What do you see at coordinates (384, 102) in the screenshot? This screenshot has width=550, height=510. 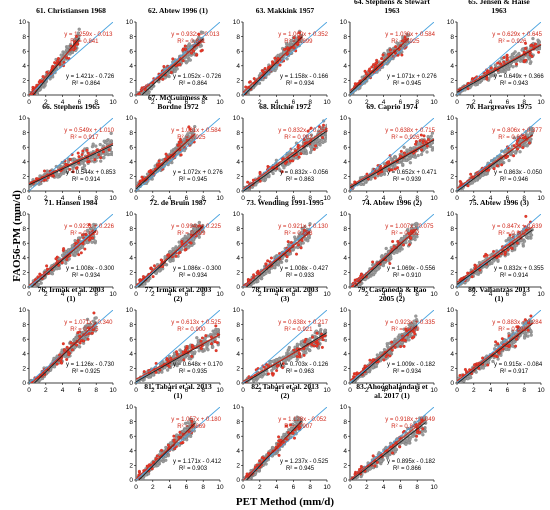 I see `x-tick-label: 4` at bounding box center [384, 102].